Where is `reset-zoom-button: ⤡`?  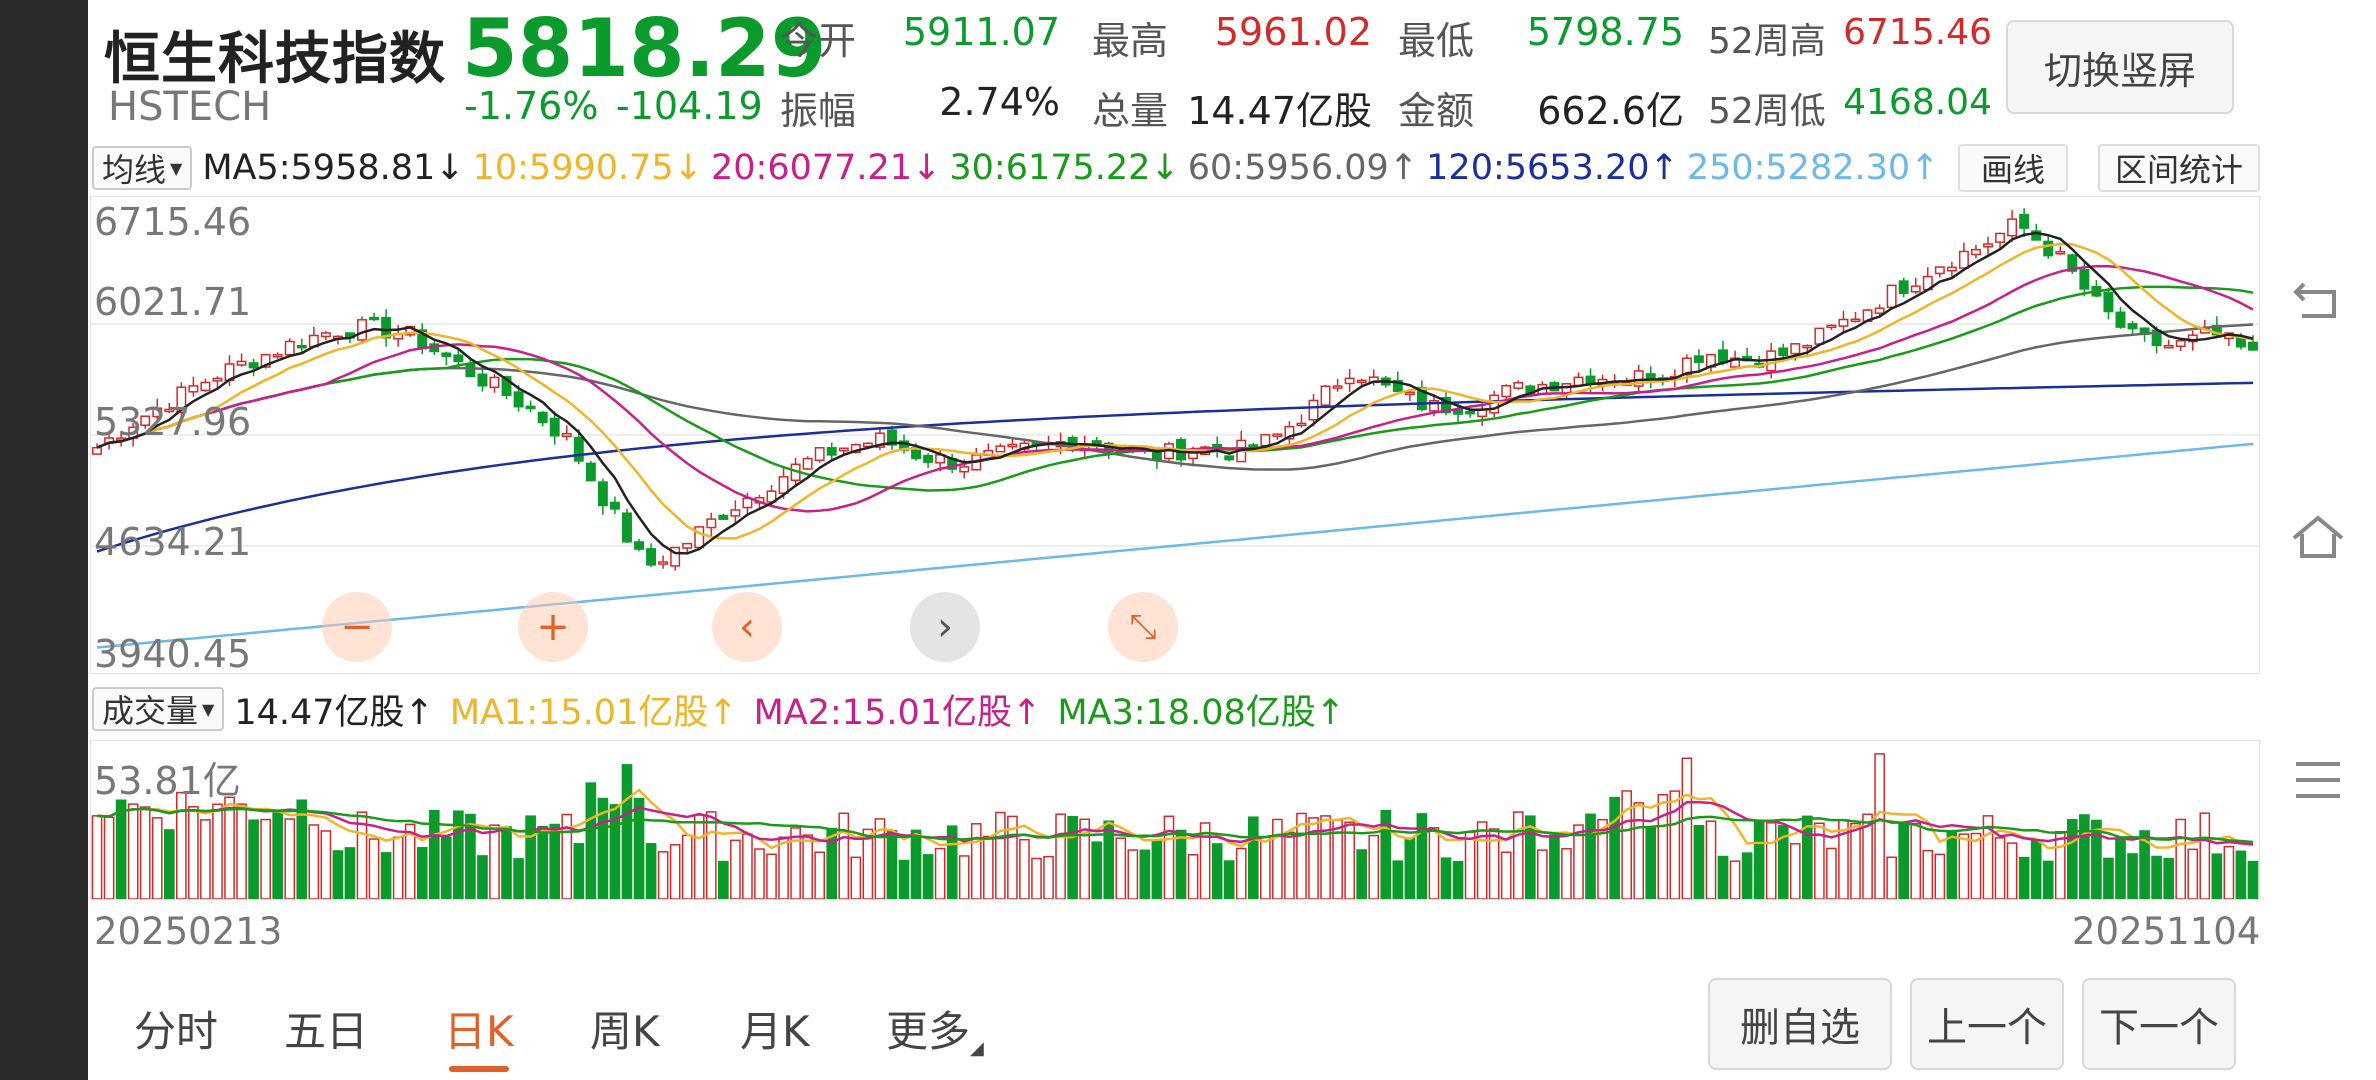 reset-zoom-button: ⤡ is located at coordinates (1143, 627).